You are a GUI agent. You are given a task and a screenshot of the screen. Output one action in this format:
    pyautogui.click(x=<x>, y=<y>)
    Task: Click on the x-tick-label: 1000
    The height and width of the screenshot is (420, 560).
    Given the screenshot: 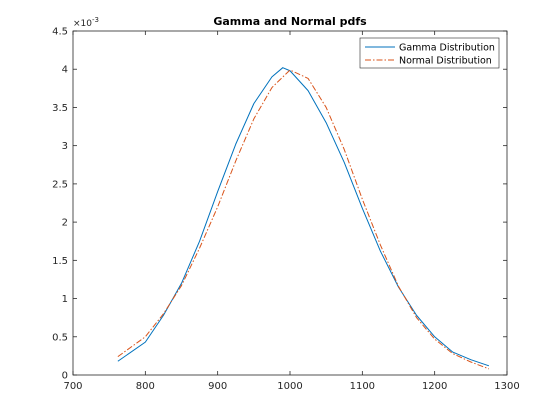 What is the action you would take?
    pyautogui.click(x=289, y=386)
    